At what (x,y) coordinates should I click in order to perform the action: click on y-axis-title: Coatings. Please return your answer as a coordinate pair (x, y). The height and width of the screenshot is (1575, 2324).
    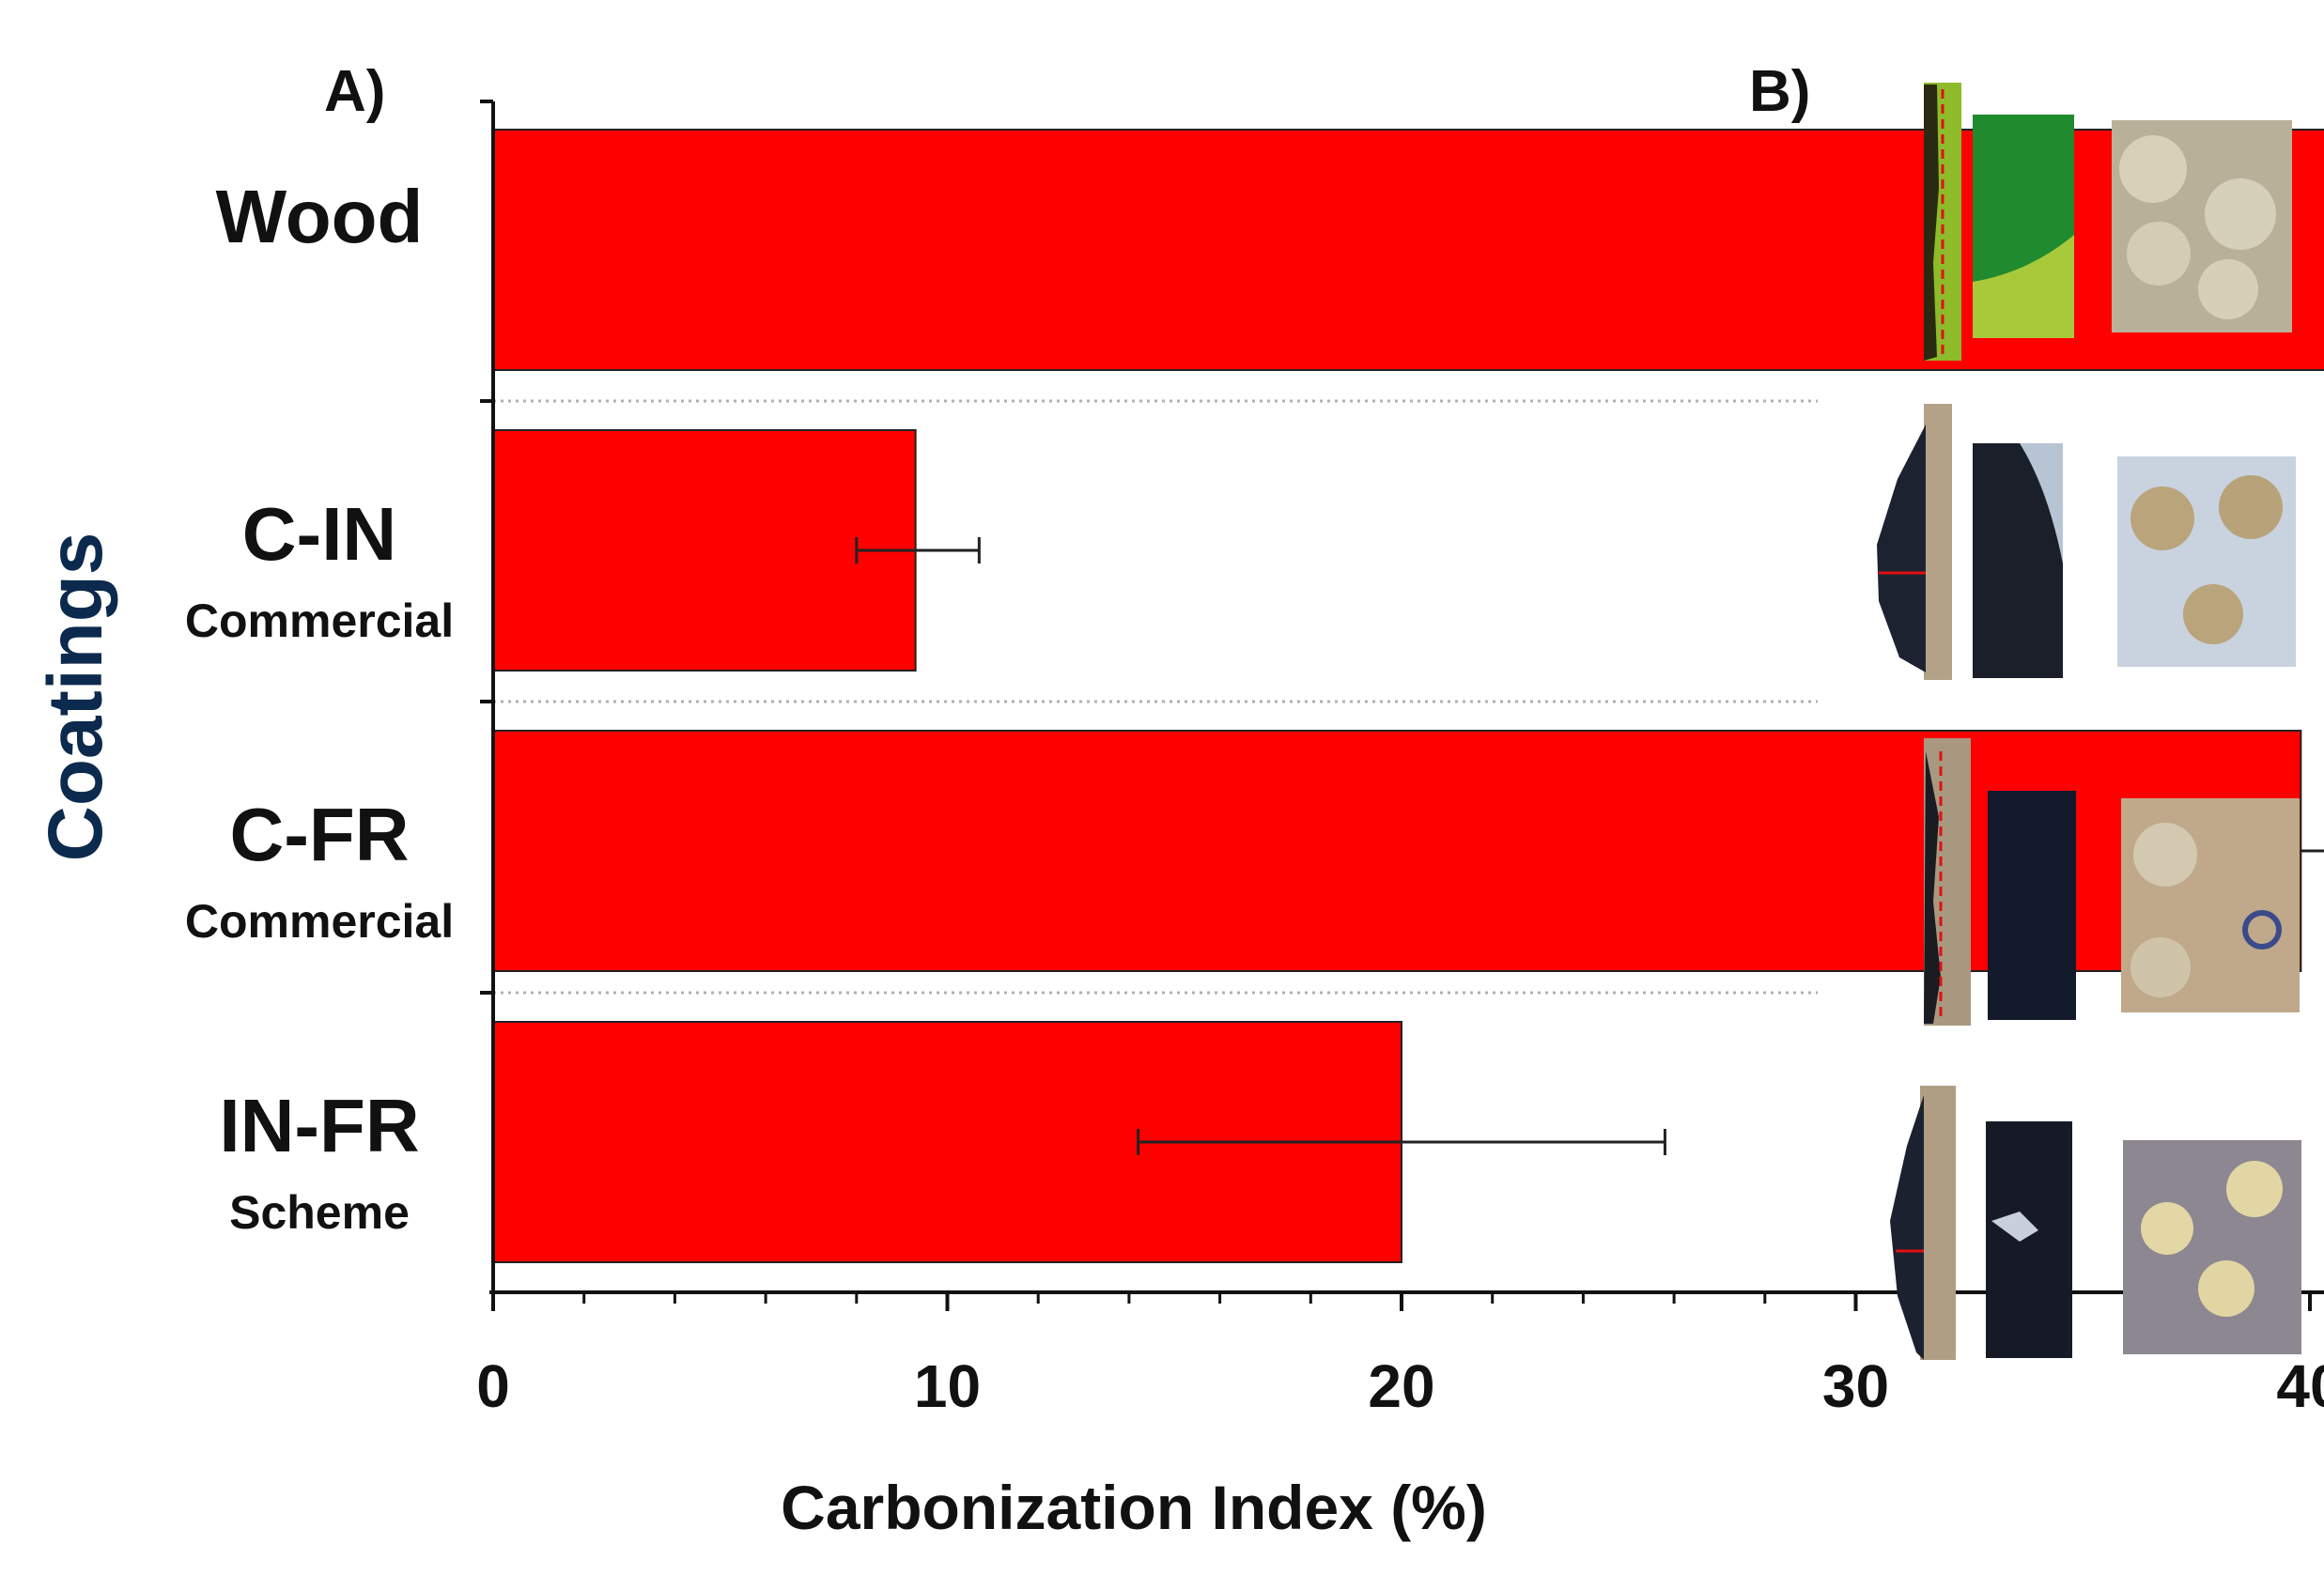
    Looking at the image, I should click on (75, 697).